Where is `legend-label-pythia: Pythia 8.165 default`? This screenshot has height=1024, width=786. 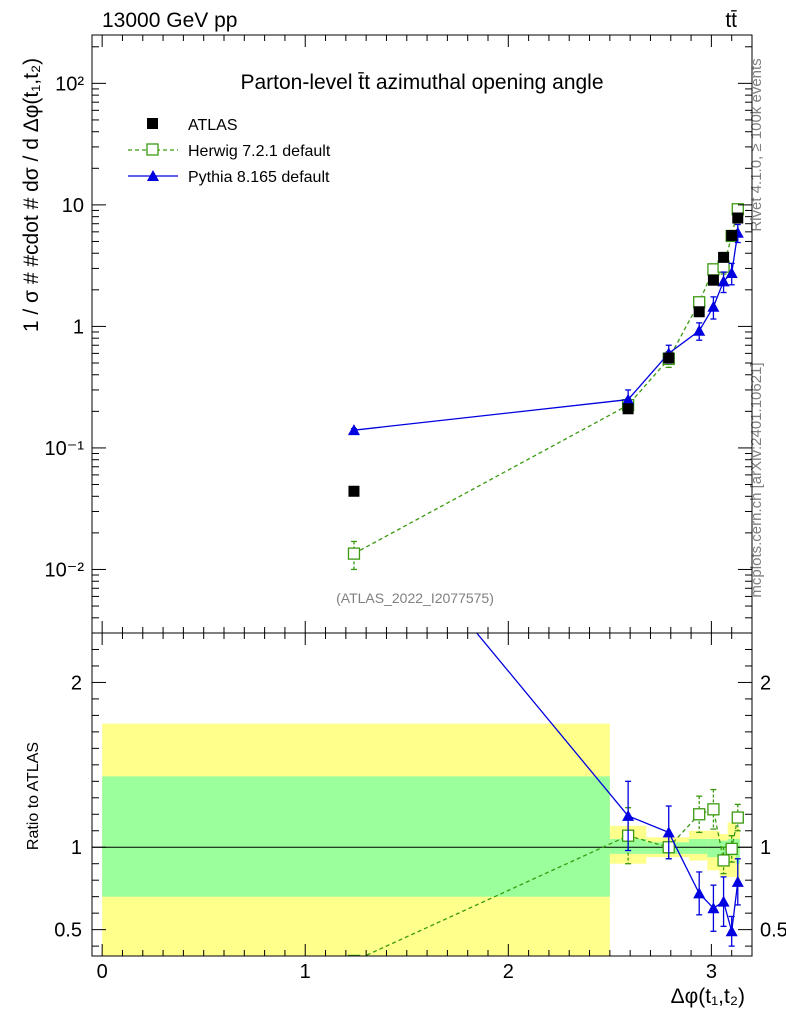
legend-label-pythia: Pythia 8.165 default is located at coordinates (259, 177).